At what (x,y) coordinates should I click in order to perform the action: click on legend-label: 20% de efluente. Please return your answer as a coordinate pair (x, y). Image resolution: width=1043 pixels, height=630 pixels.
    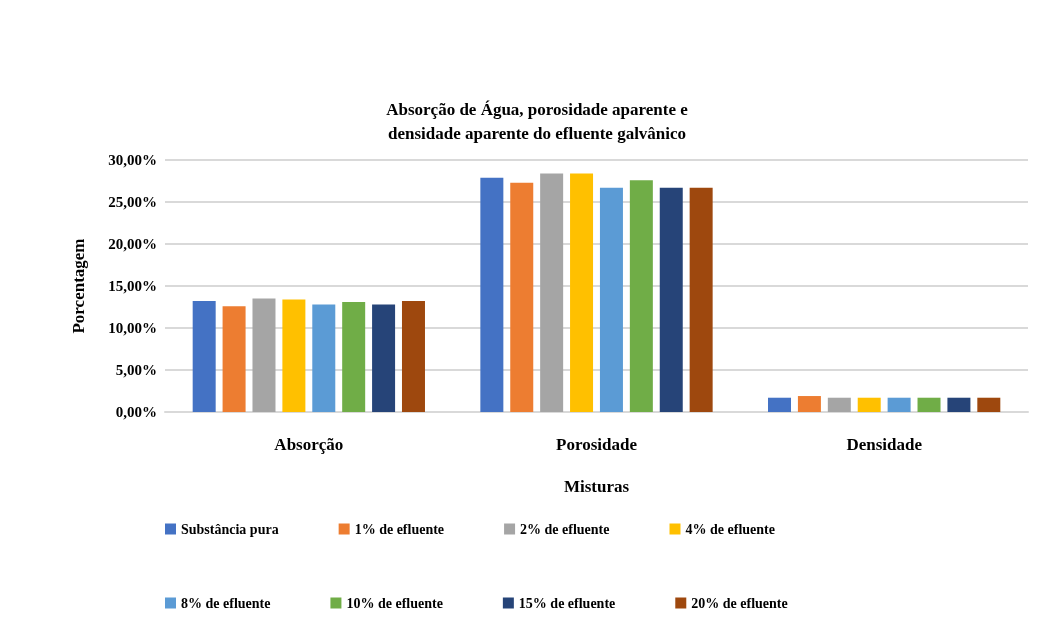
    Looking at the image, I should click on (739, 603).